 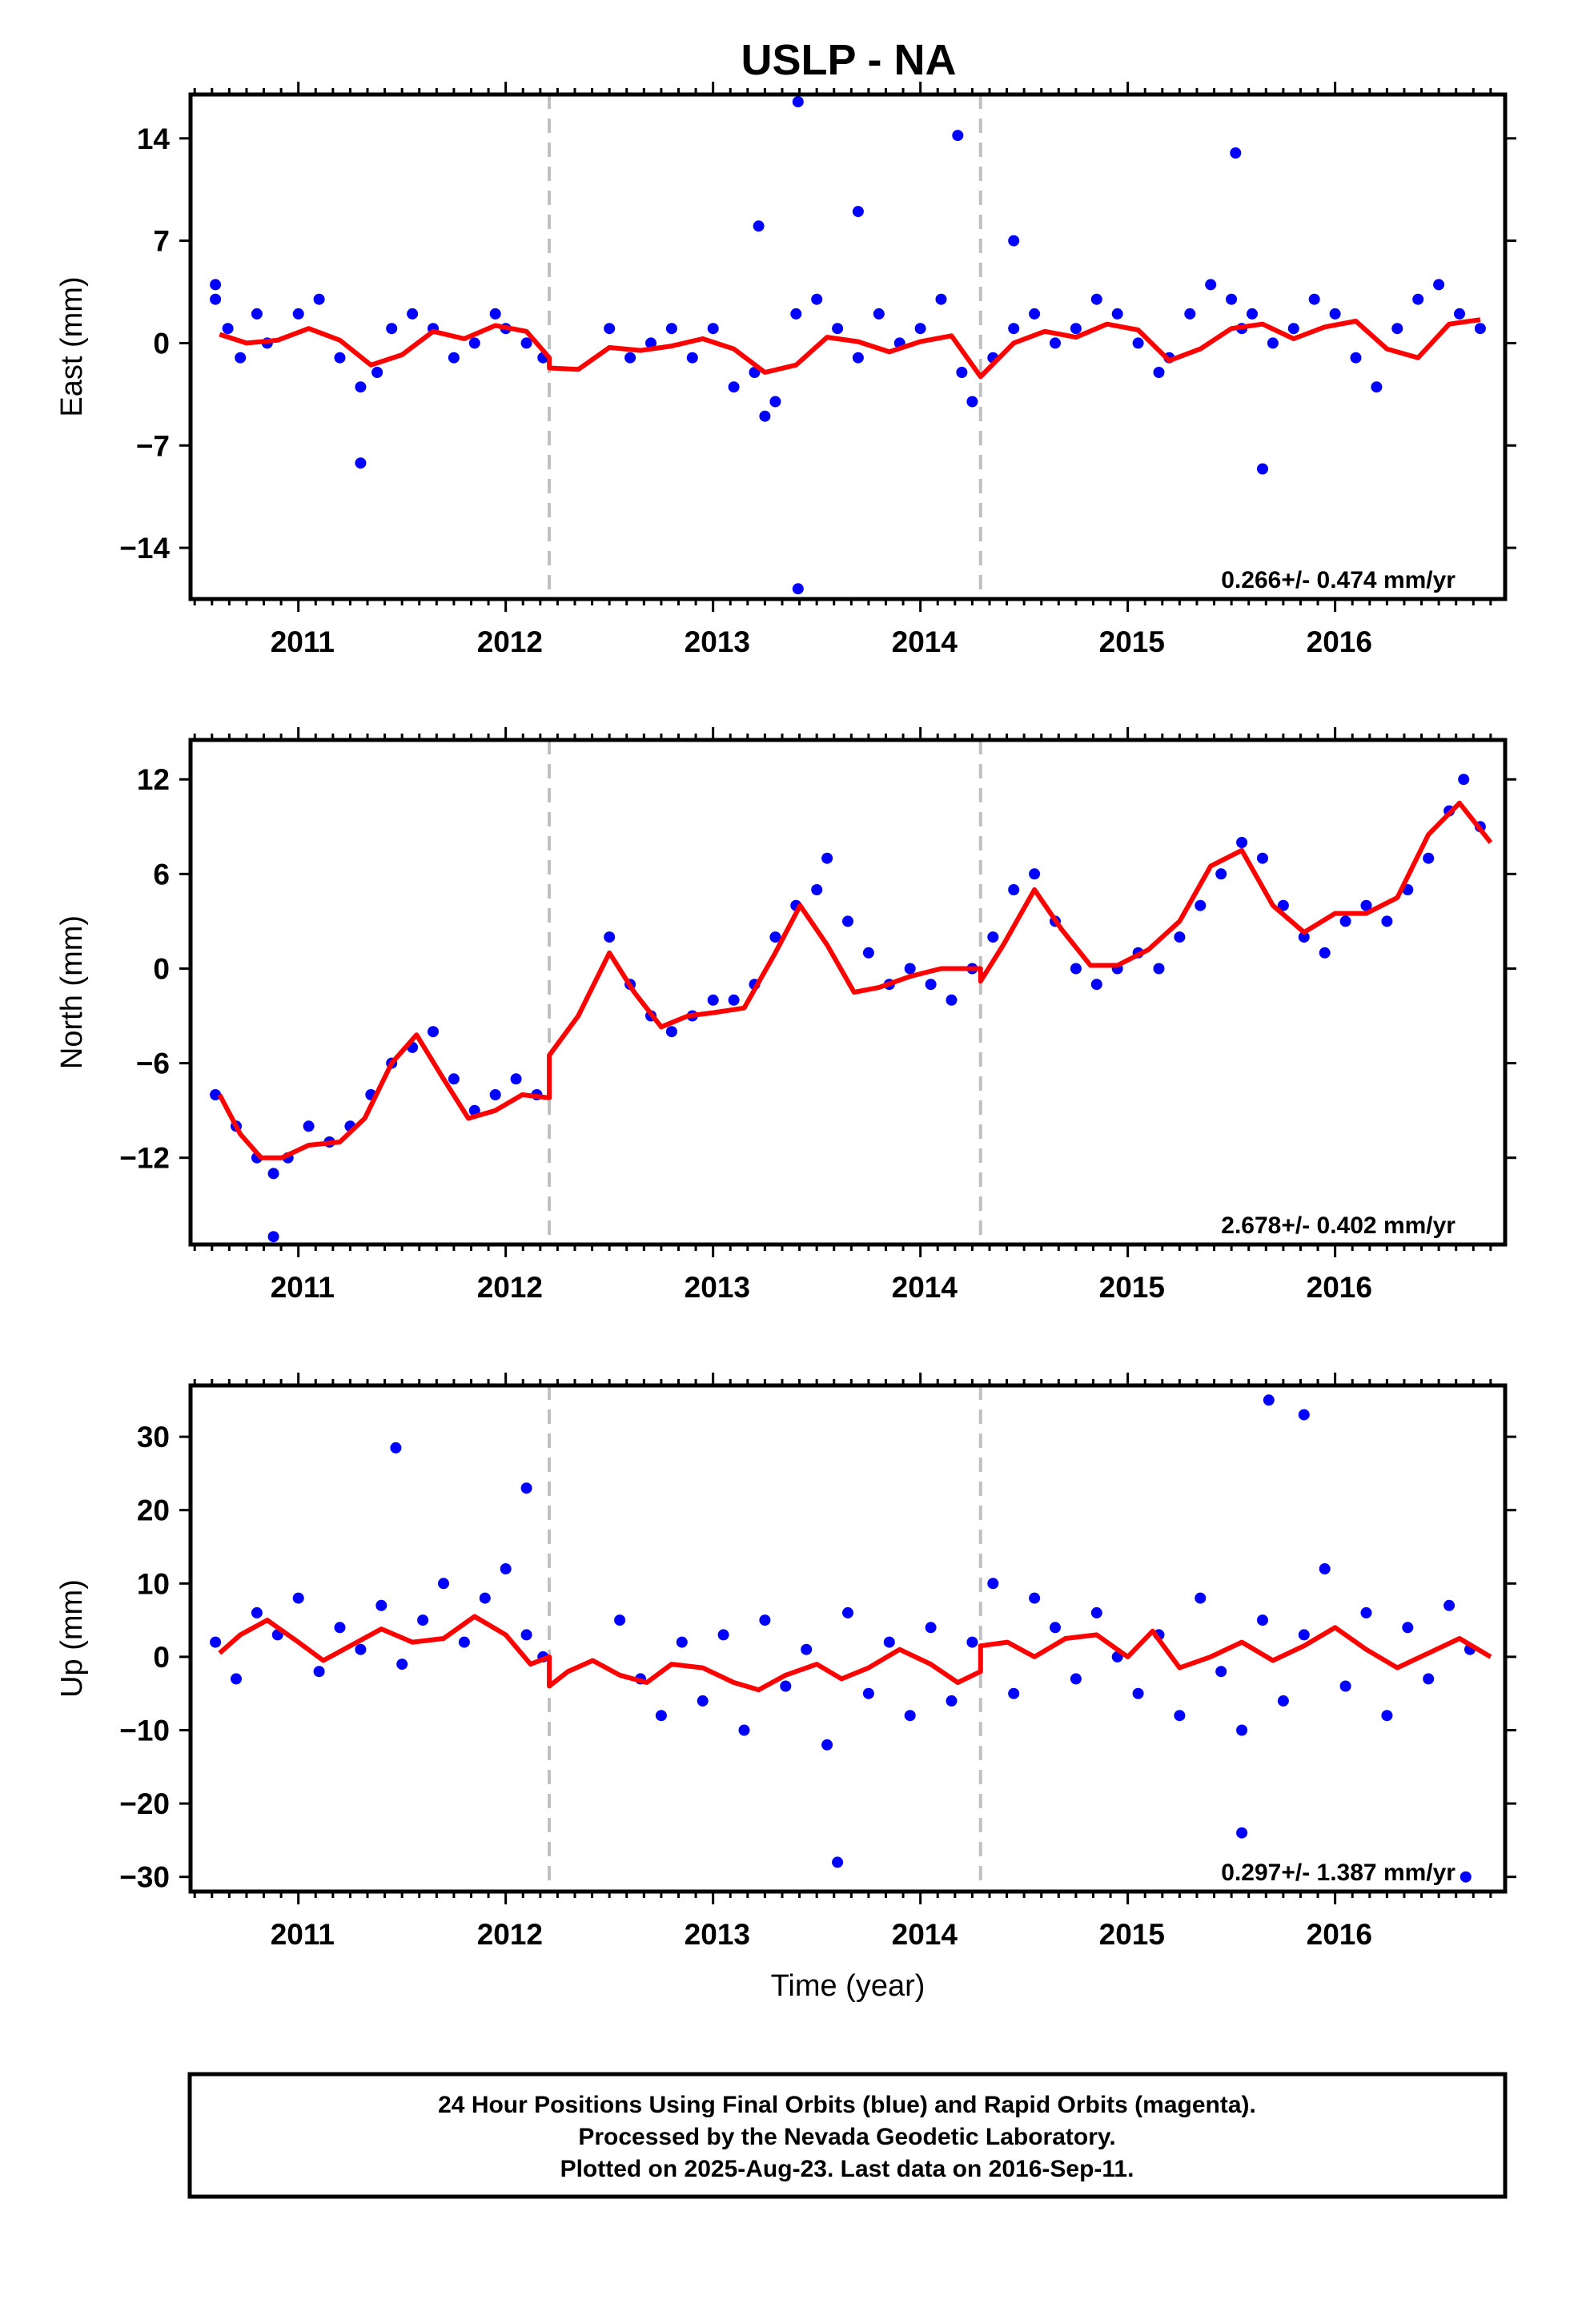 What do you see at coordinates (161, 343) in the screenshot?
I see `y-tick-label: 0` at bounding box center [161, 343].